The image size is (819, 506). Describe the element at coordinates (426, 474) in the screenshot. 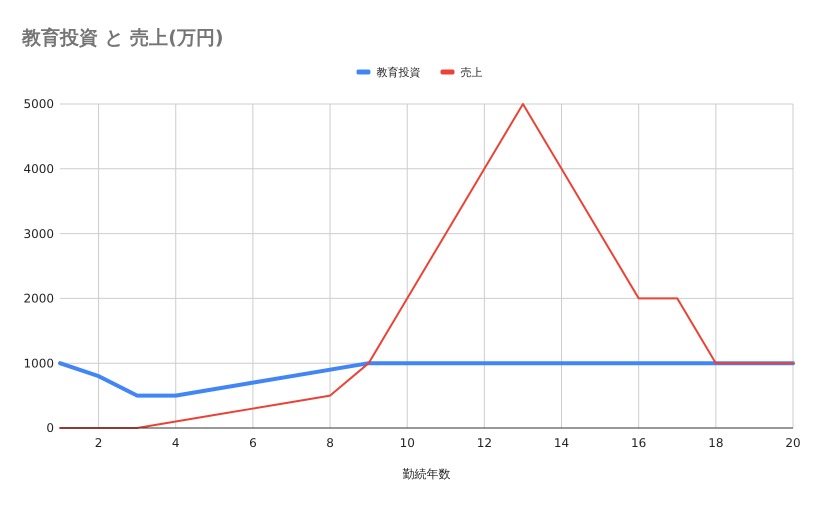

I see `x-axis-title: 勤続年数` at that location.